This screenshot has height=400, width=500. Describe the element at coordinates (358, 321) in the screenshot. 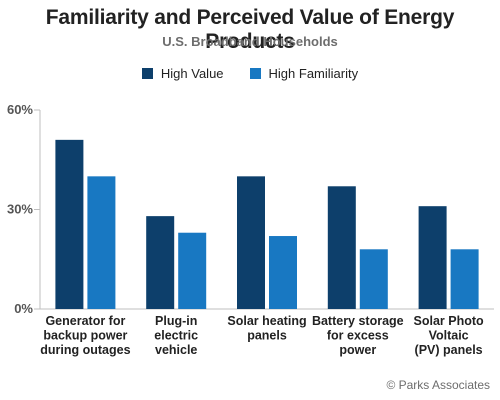

I see `x-tick-label-line: Battery storage` at that location.